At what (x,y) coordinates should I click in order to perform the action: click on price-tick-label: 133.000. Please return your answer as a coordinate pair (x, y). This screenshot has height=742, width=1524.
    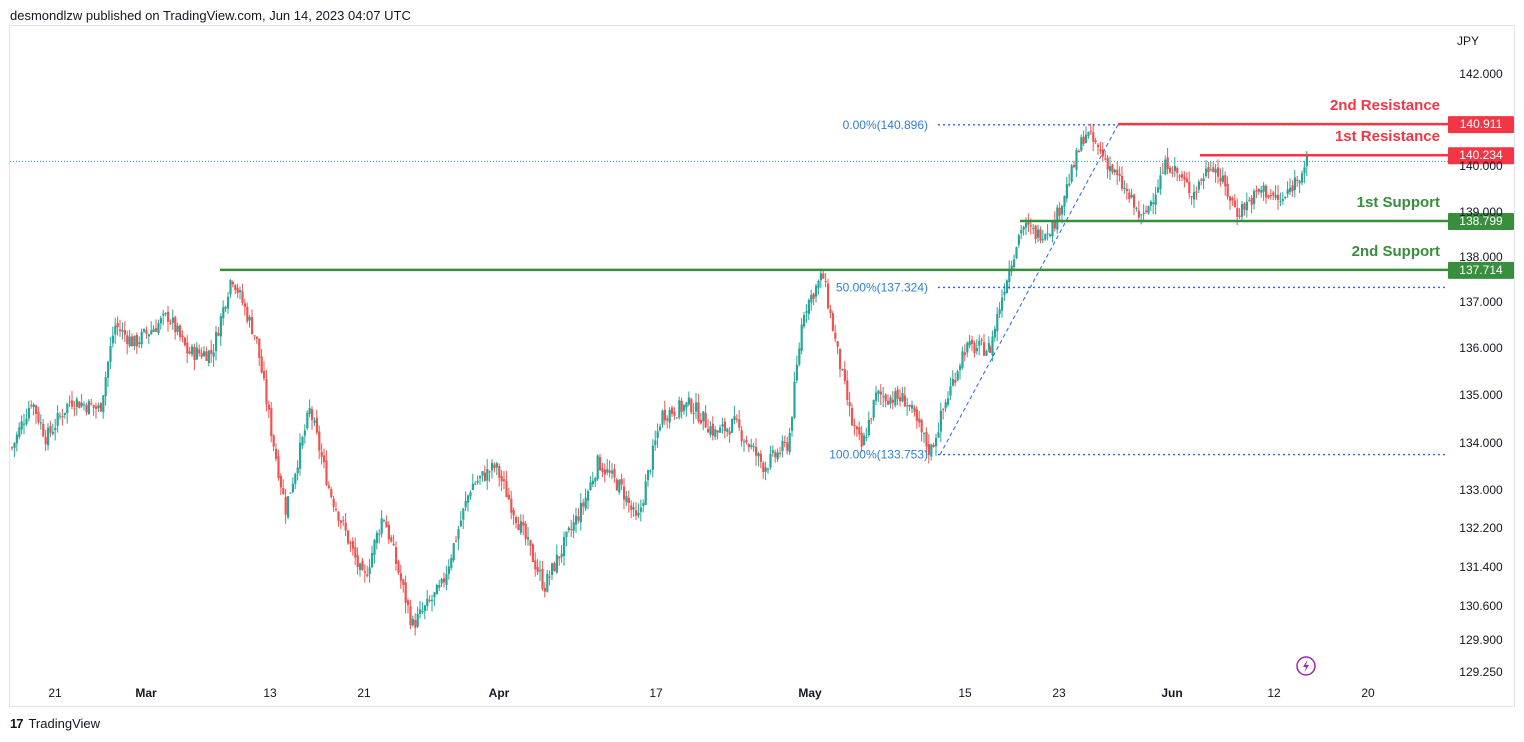
    Looking at the image, I should click on (1481, 490).